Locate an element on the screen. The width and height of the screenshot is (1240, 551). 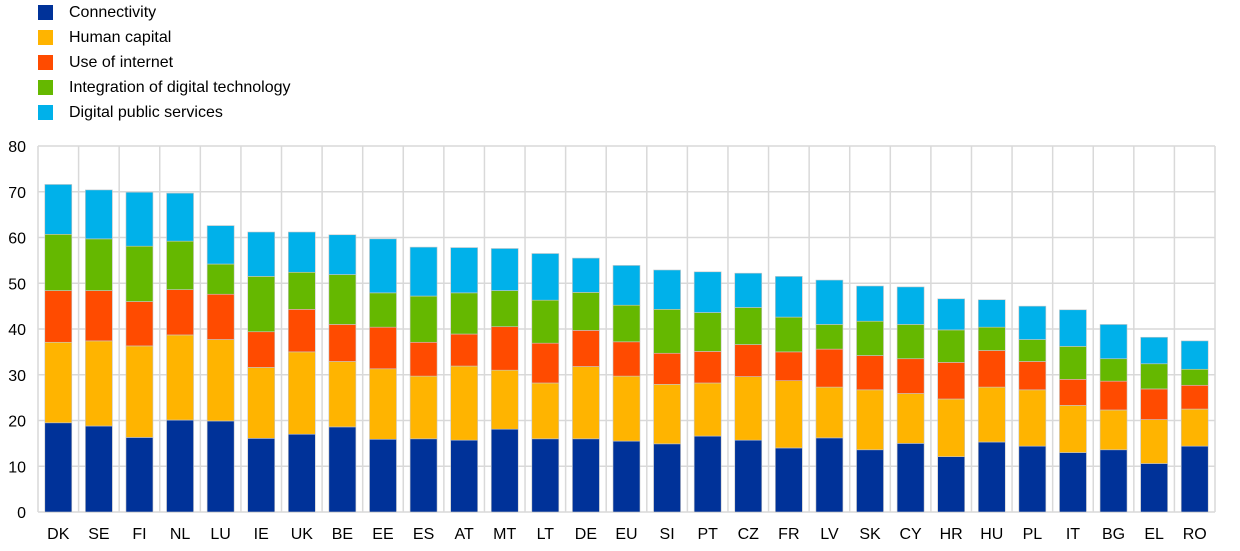
bar-cz-connectivity is located at coordinates (748, 476).